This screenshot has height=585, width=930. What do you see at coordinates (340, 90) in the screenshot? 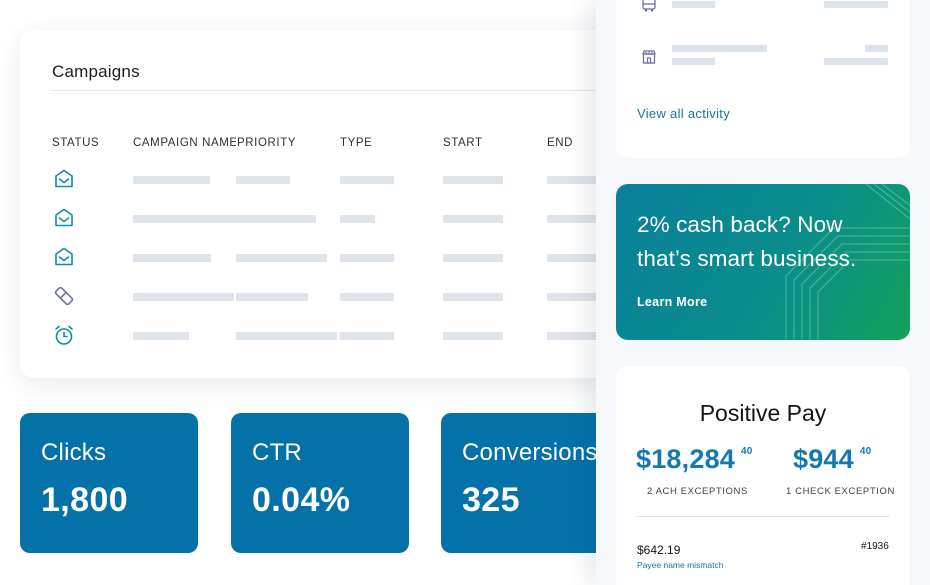
I see `campaigns-divider` at bounding box center [340, 90].